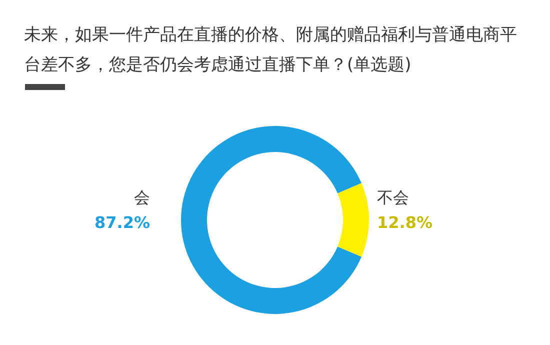 Image resolution: width=550 pixels, height=345 pixels. Describe the element at coordinates (271, 50) in the screenshot. I see `chart-title: 未来，如果一件产品在直播的价格、附属的赠品福利与普通电商平台差不多，您是否仍会考虑通过直播下单？(单选题)` at that location.